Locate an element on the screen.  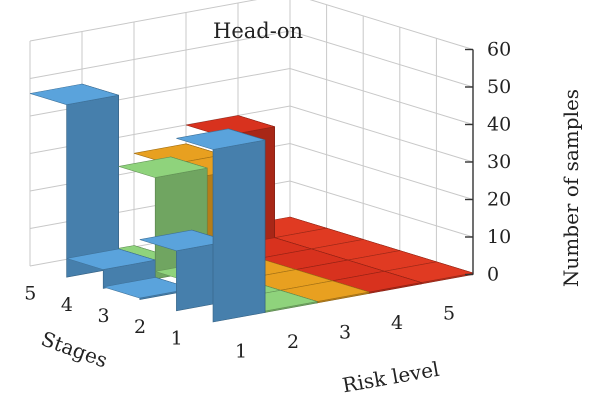
z-tick-label: 40 is located at coordinates (499, 125).